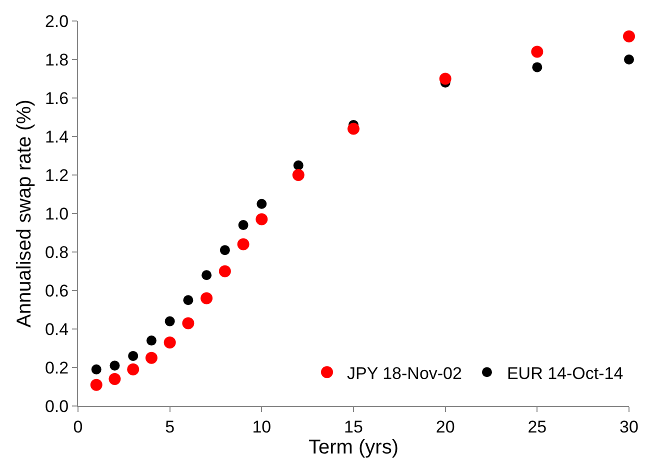  What do you see at coordinates (56, 290) in the screenshot?
I see `y-tick-label: 0.6` at bounding box center [56, 290].